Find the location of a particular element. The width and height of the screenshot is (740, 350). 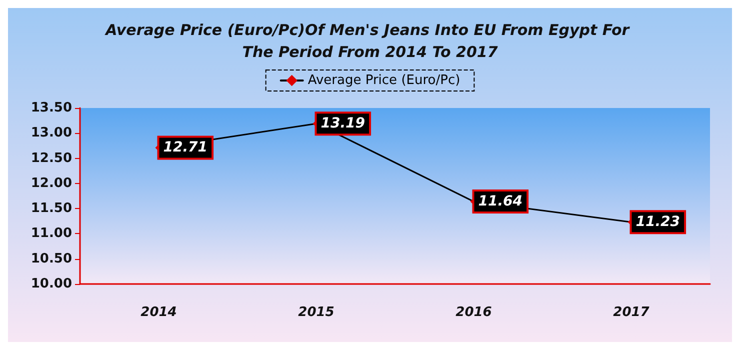

y-tick-label: 10.50 is located at coordinates (51, 258).